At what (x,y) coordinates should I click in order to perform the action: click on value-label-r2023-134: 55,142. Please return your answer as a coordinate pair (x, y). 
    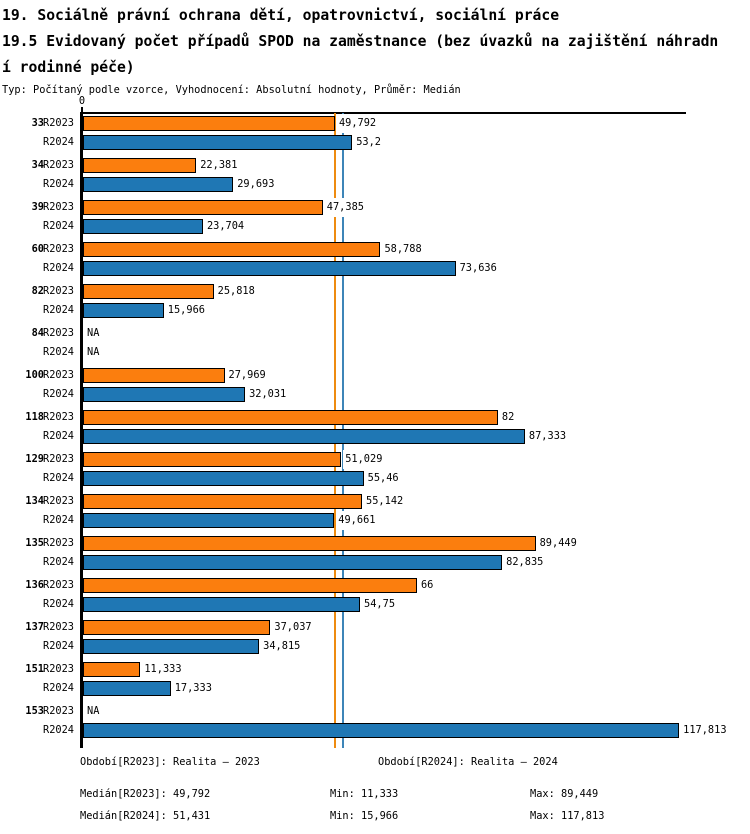
    Looking at the image, I should click on (385, 501).